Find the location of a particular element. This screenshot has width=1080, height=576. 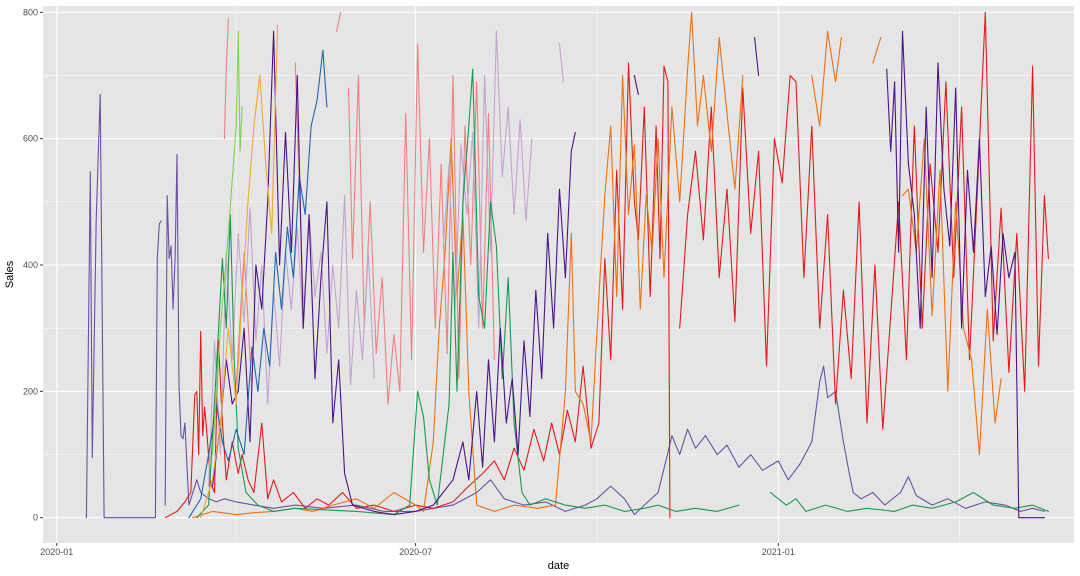

y-tick-label: 200 is located at coordinates (30, 391).